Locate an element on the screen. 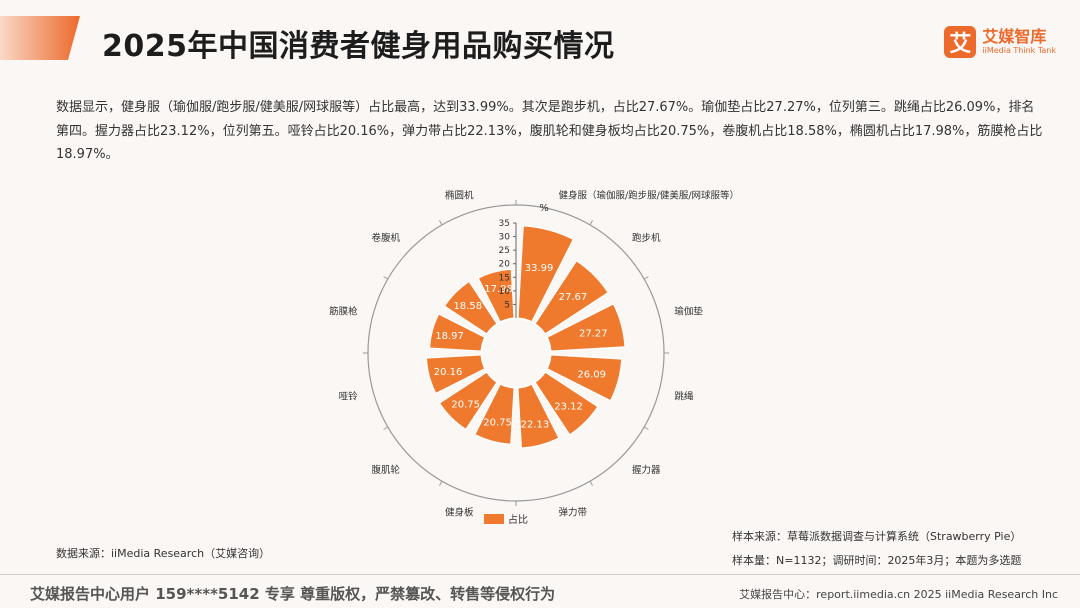 The height and width of the screenshot is (608, 1080). radial-tick-label: 35 is located at coordinates (504, 224).